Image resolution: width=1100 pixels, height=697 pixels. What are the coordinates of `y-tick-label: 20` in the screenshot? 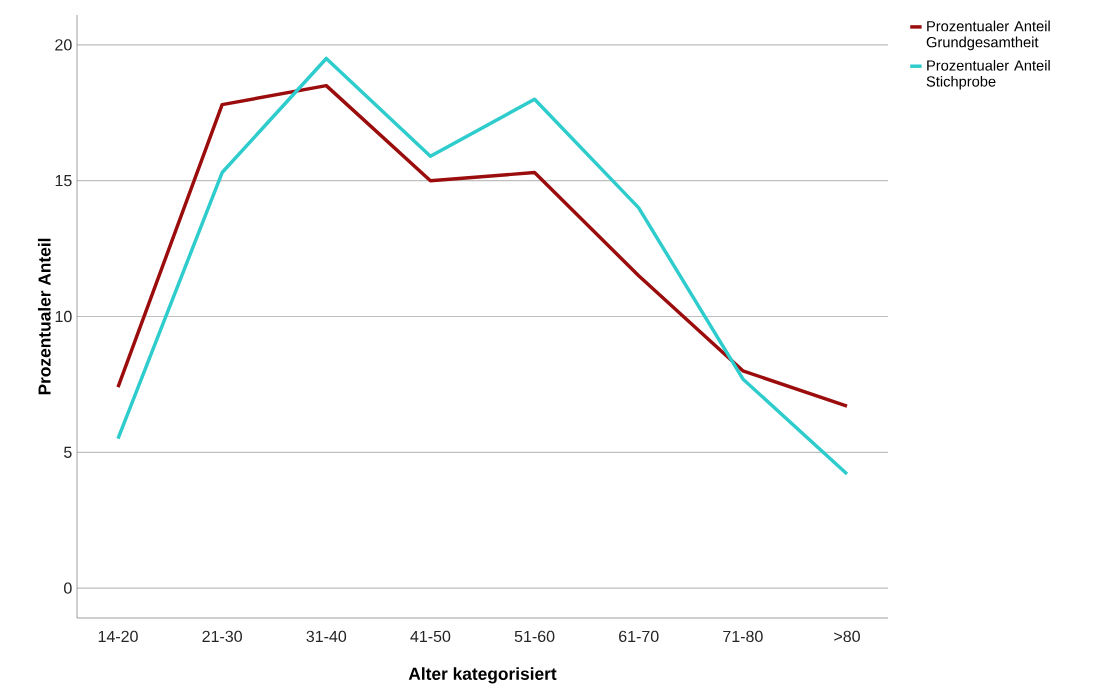 It's located at (63, 45).